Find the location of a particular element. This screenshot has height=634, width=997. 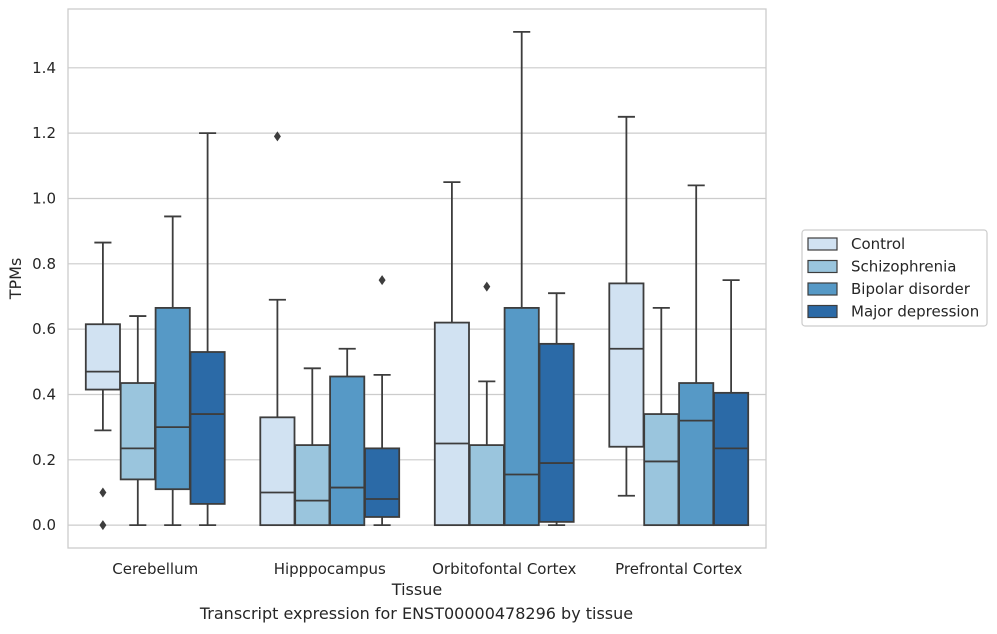

legend-label: Schizophrenia is located at coordinates (903, 267).